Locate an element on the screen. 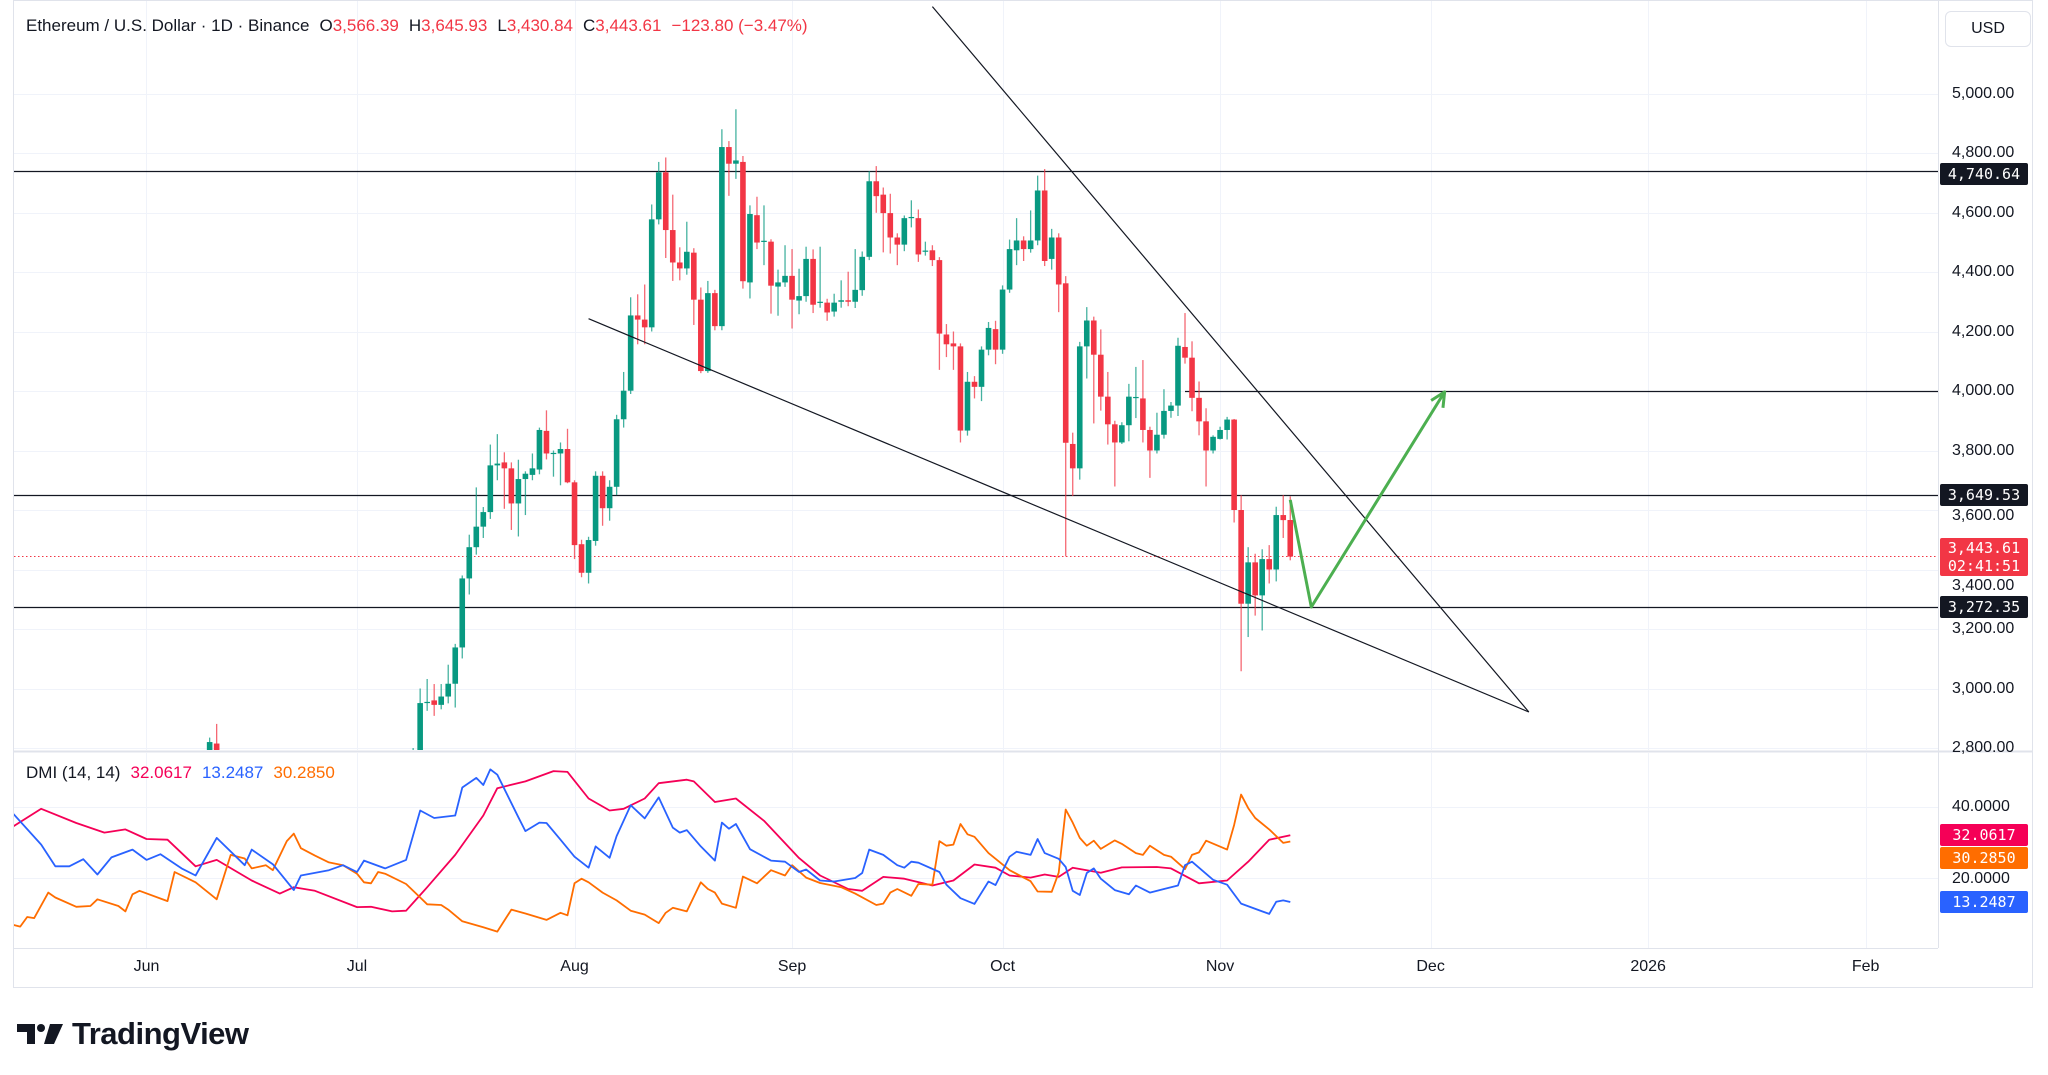  tradingview-logo: TradingView is located at coordinates (133, 1034).